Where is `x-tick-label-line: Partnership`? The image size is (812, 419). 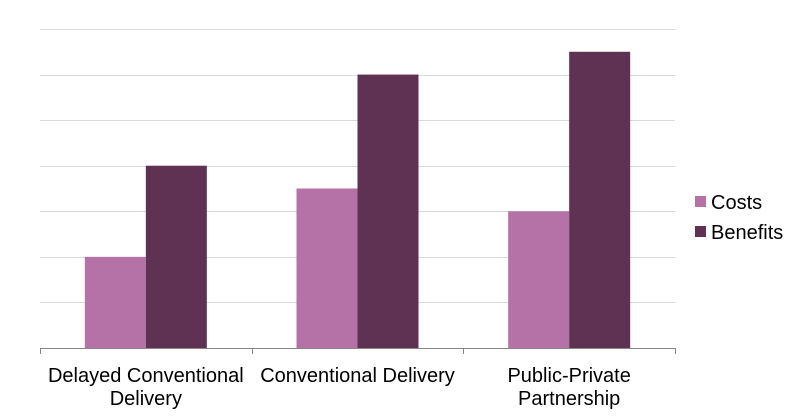 x-tick-label-line: Partnership is located at coordinates (569, 399).